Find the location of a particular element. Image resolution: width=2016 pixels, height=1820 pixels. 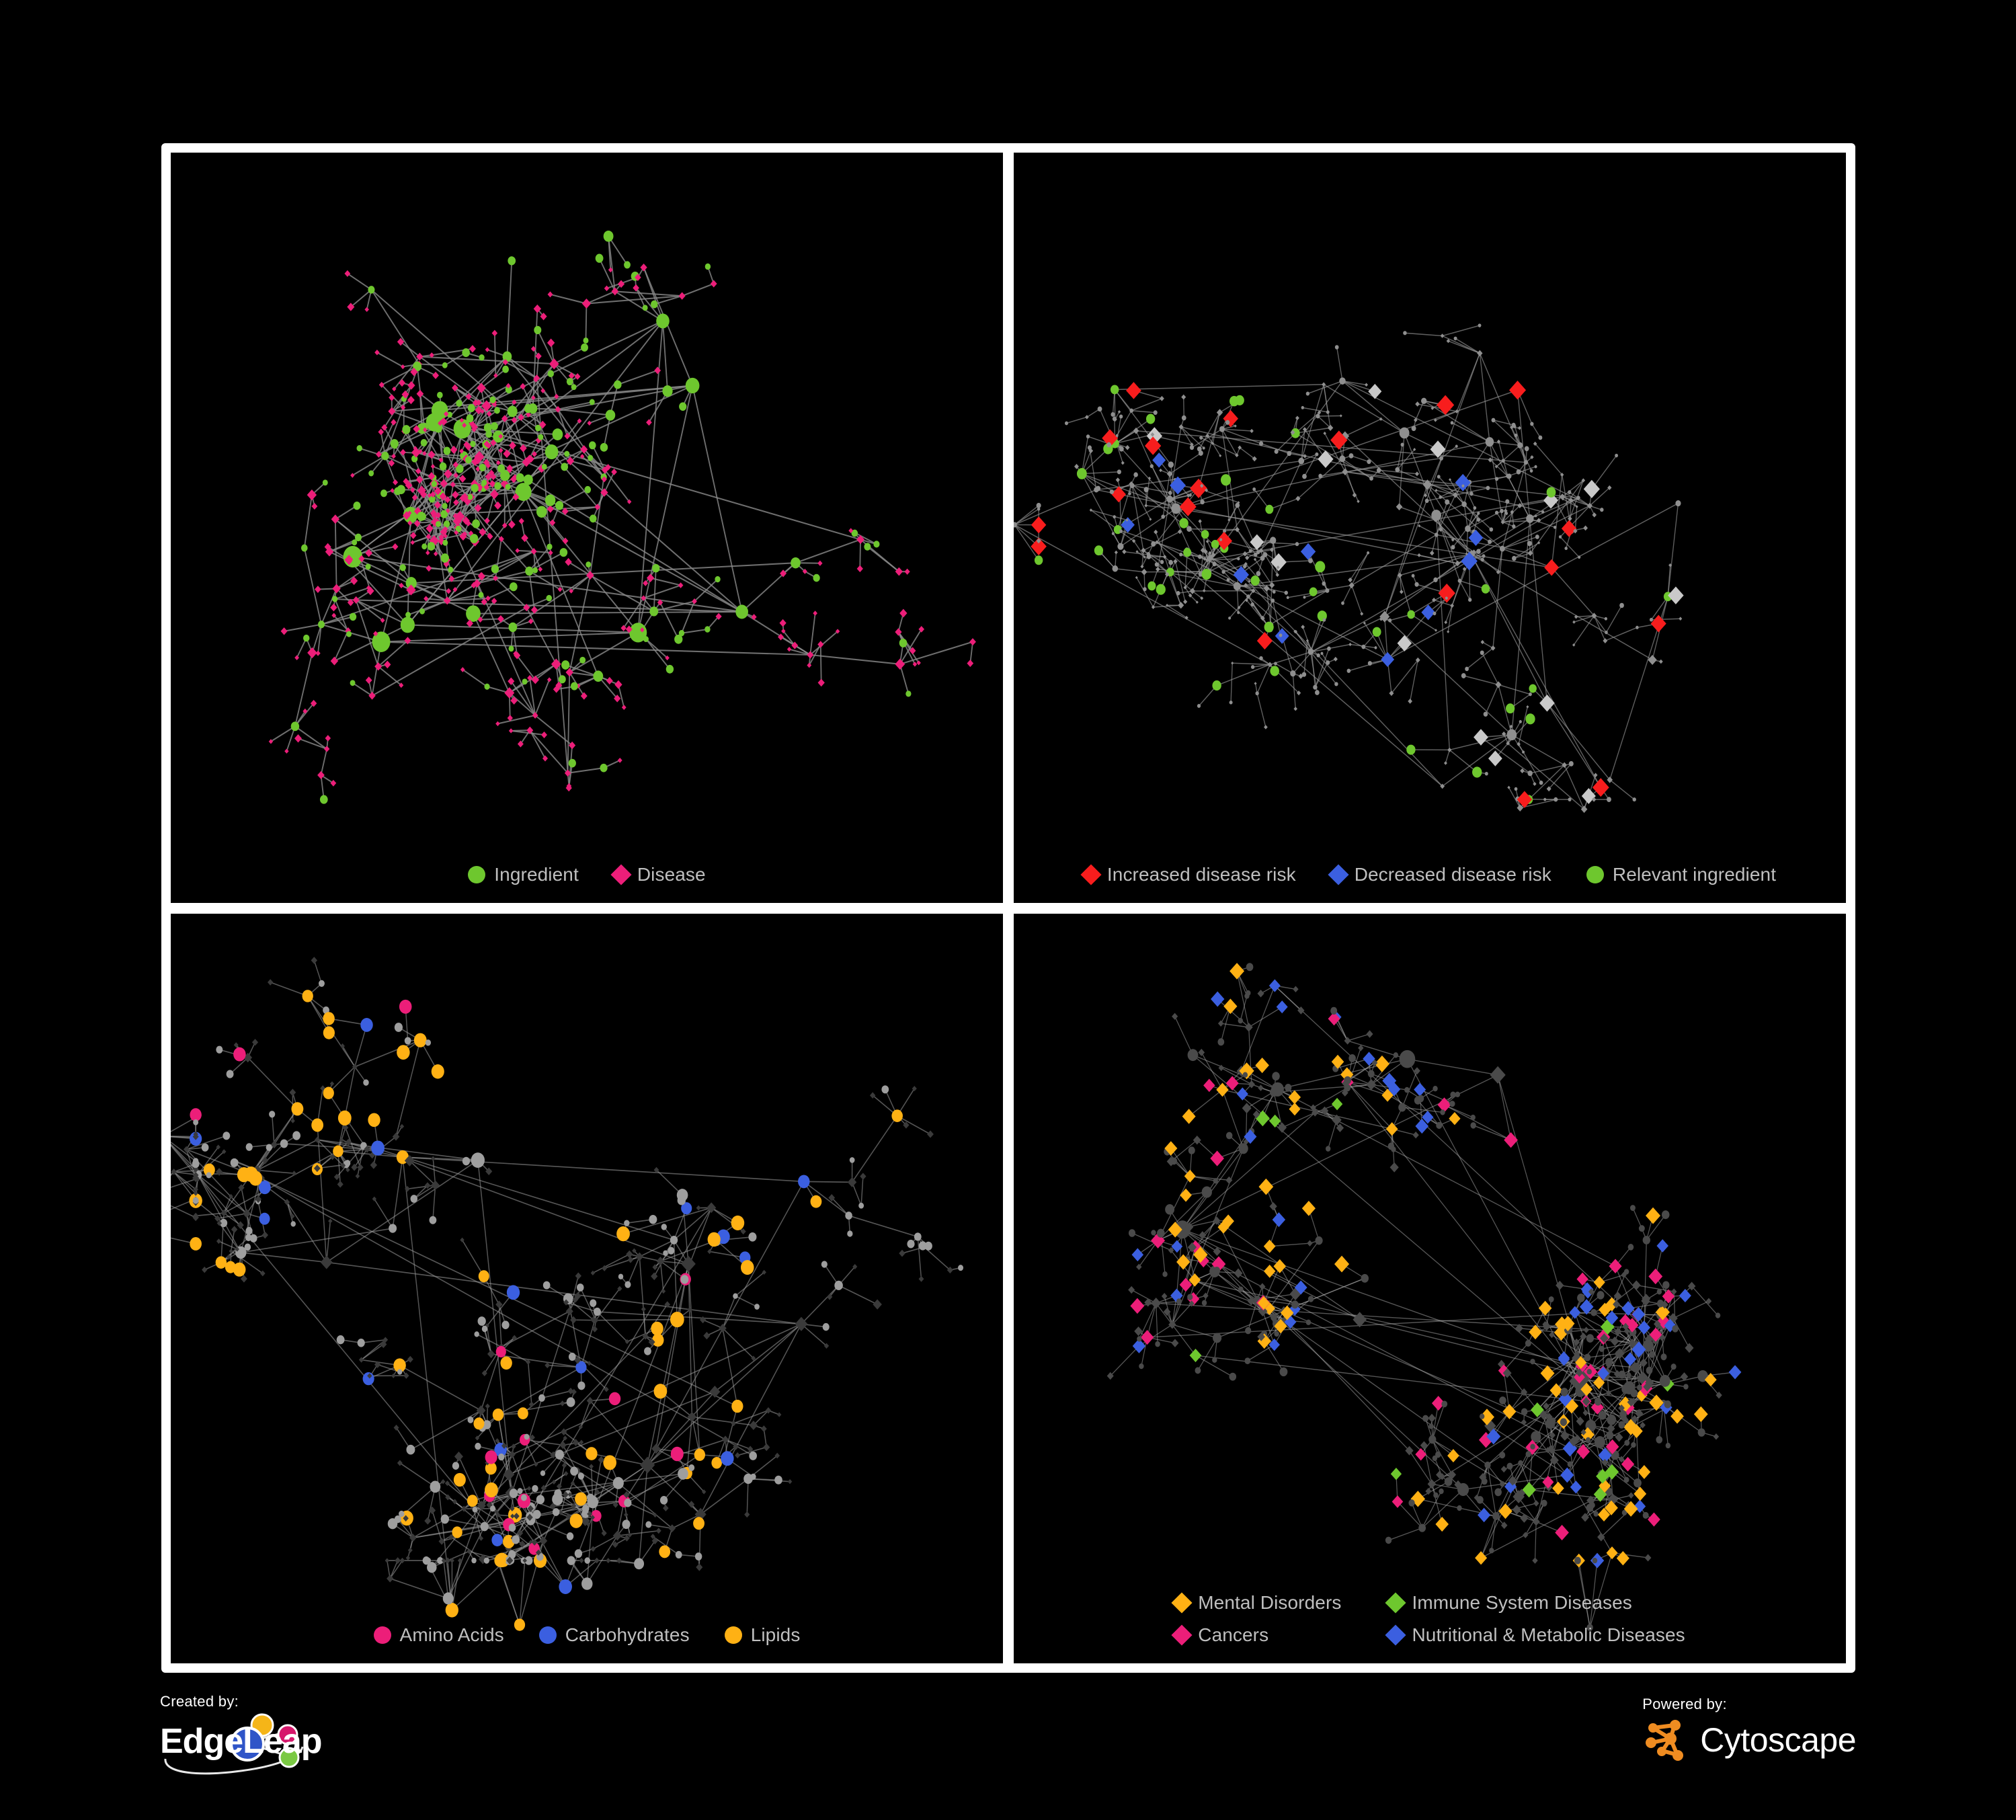

edgeleap-wordmark: EdgeLeap is located at coordinates (241, 1741).